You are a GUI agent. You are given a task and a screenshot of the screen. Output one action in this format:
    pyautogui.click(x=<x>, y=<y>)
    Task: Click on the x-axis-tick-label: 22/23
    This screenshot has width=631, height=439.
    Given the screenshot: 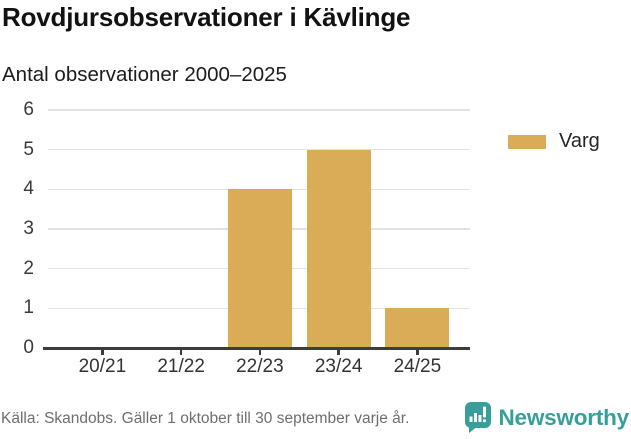 What is the action you would take?
    pyautogui.click(x=260, y=366)
    